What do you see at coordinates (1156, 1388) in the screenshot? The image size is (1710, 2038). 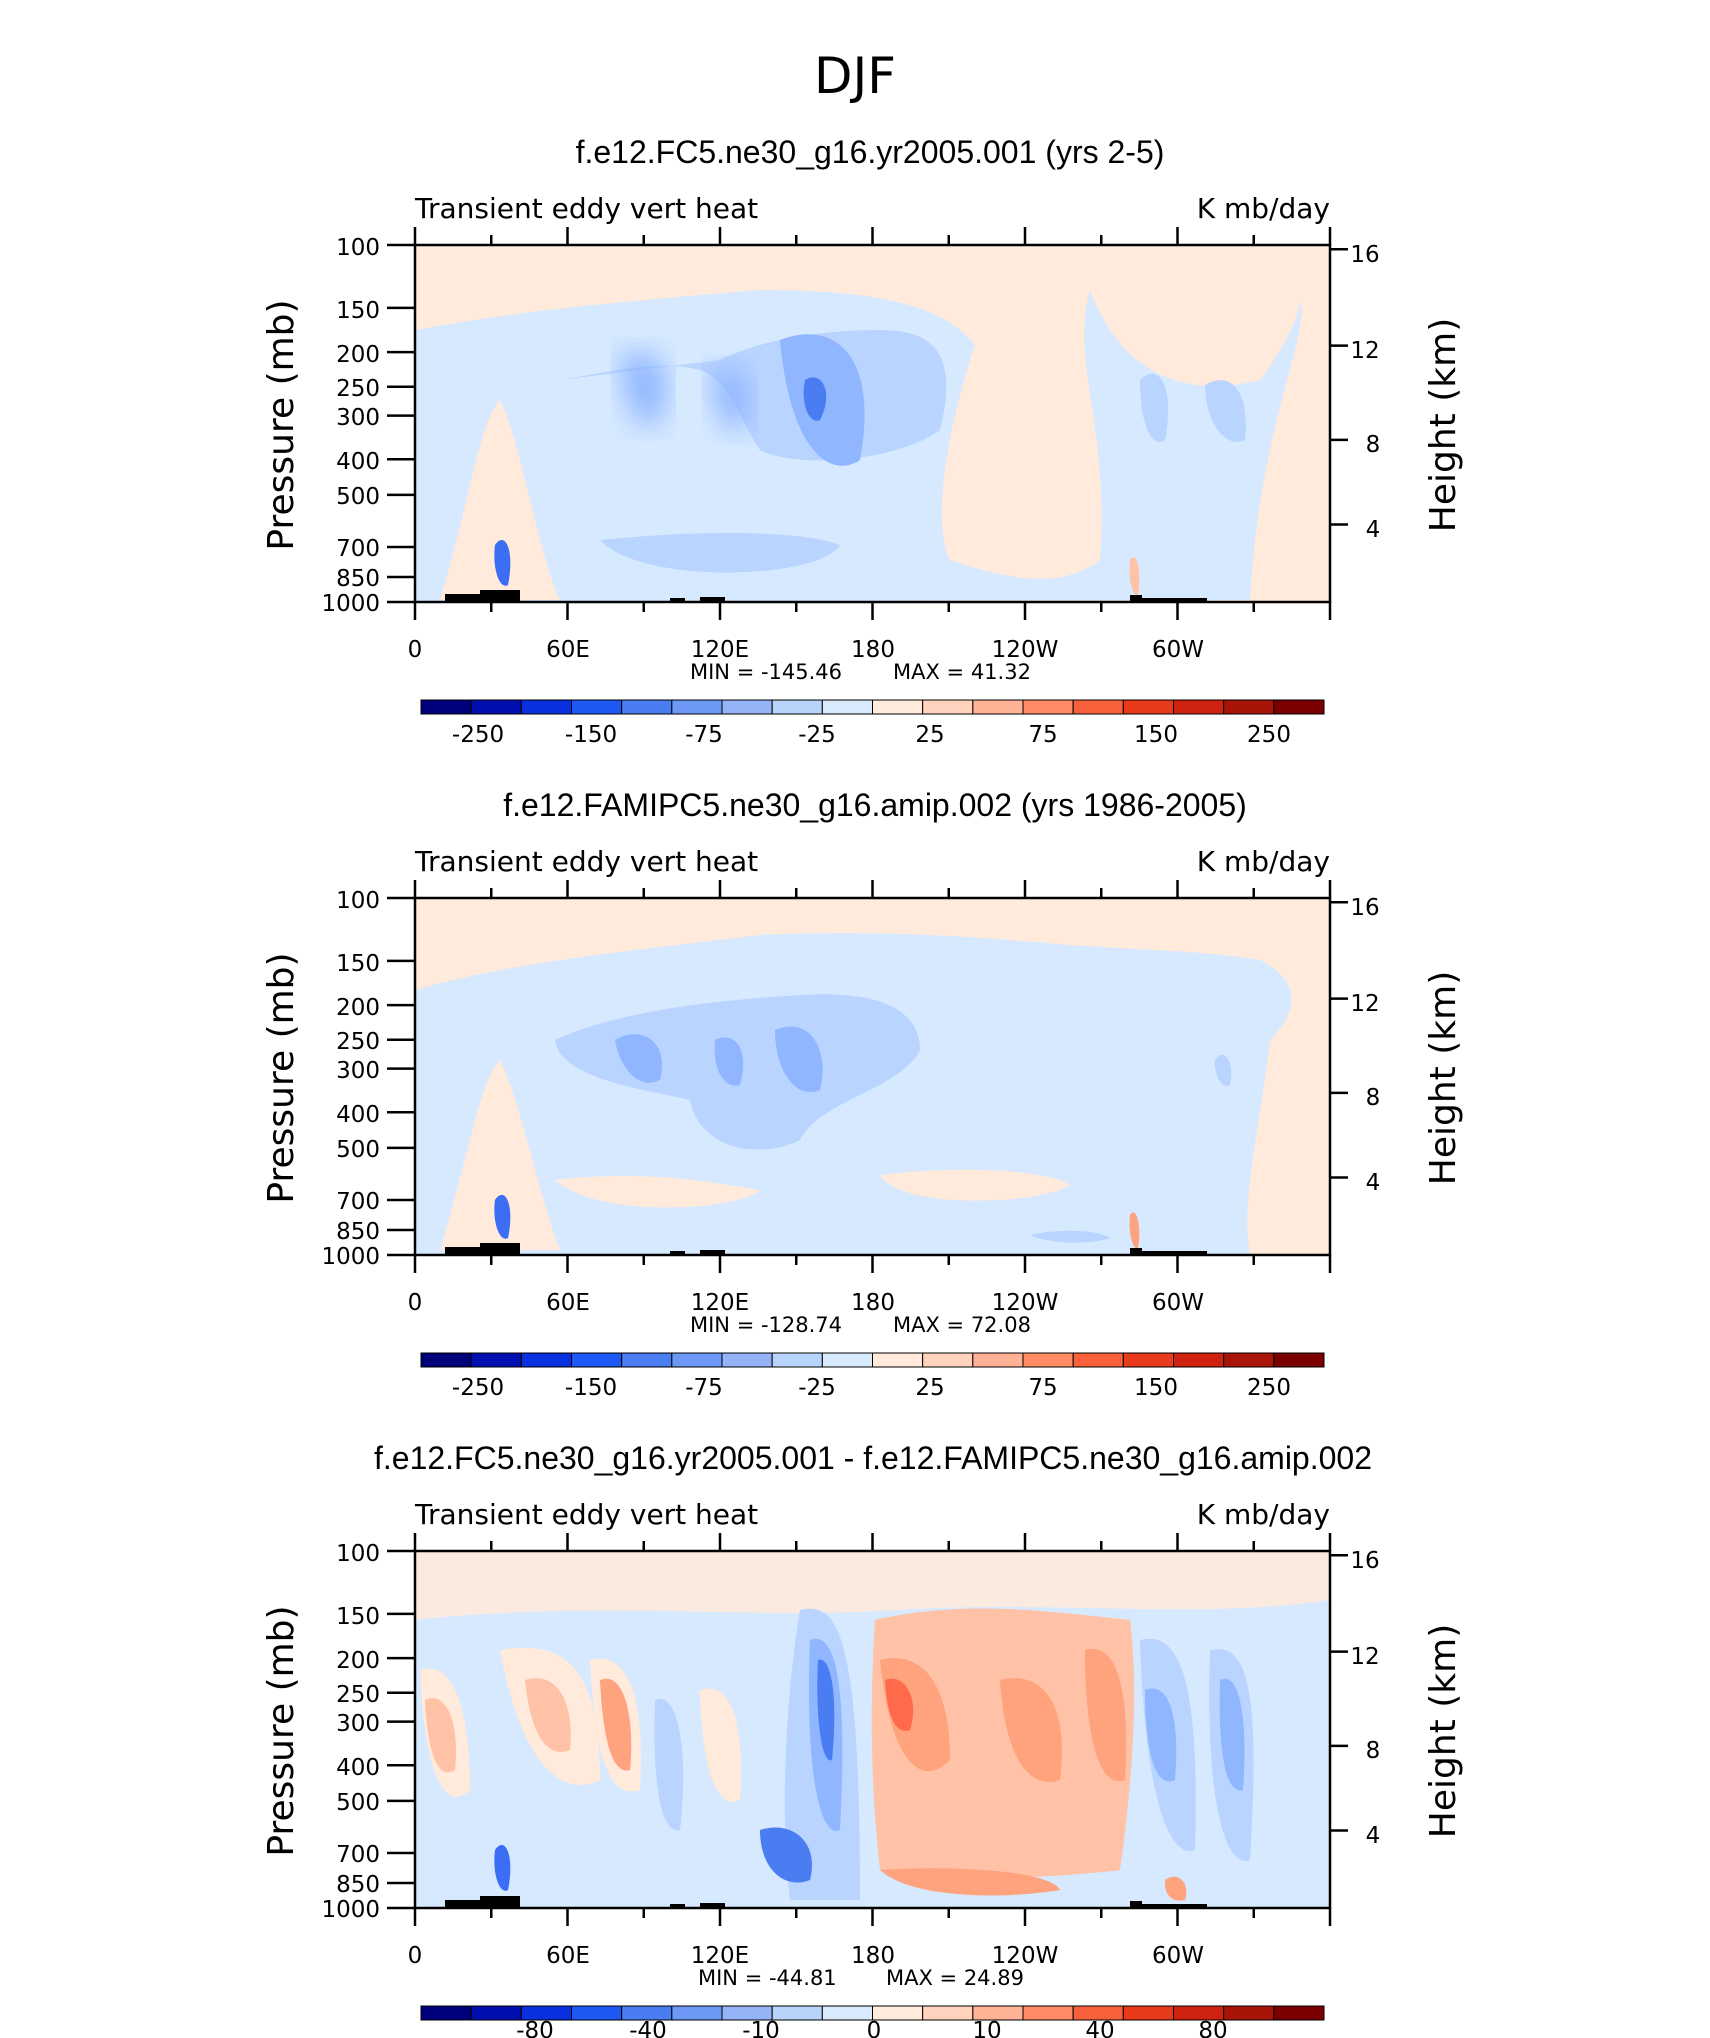 I see `panel-2-cb-label-6: 150` at bounding box center [1156, 1388].